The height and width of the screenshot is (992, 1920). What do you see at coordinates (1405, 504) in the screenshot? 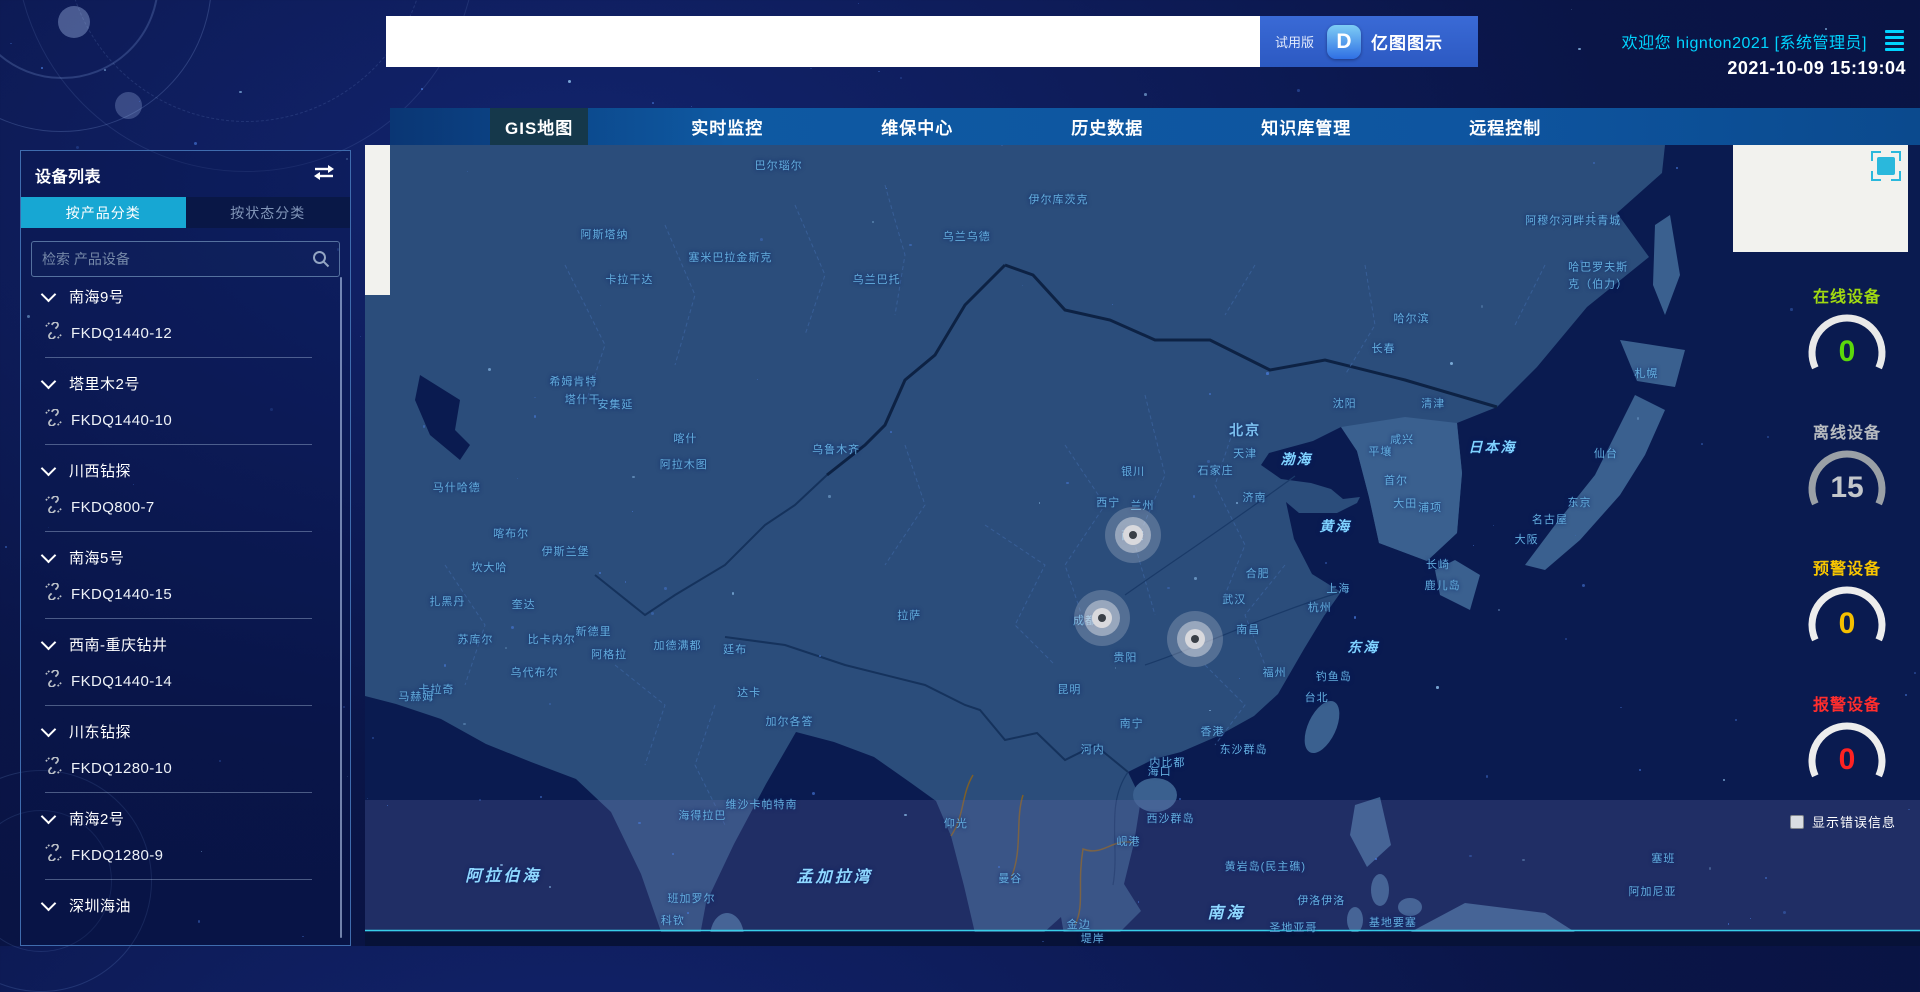
I see `map-city-label: 大田` at bounding box center [1405, 504].